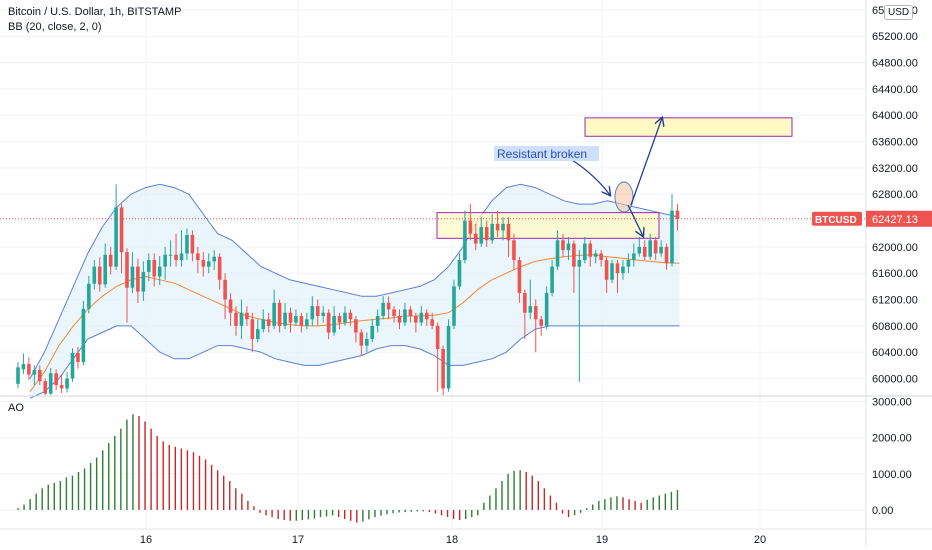  What do you see at coordinates (892, 439) in the screenshot?
I see `ao-tick-label: 2000.00` at bounding box center [892, 439].